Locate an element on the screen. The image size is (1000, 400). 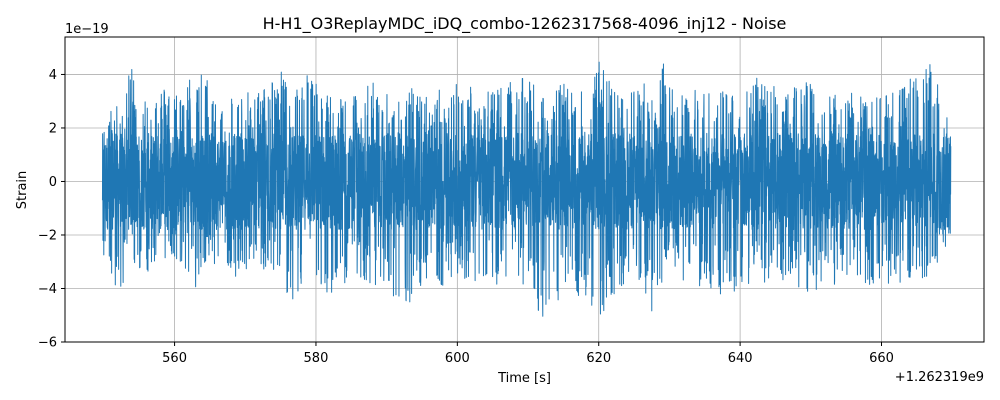
x-axis-ticks: 560 580 600 620 640 660 is located at coordinates (528, 354).